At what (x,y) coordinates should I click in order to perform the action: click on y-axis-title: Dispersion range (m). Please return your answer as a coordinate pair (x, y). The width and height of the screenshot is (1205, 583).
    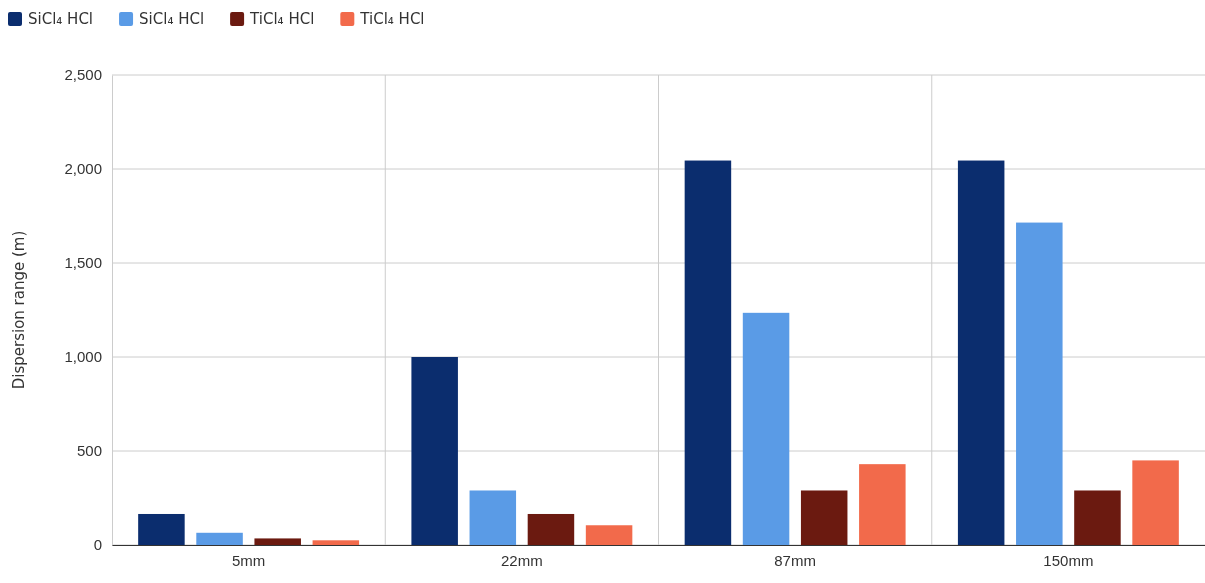
    Looking at the image, I should click on (19, 310).